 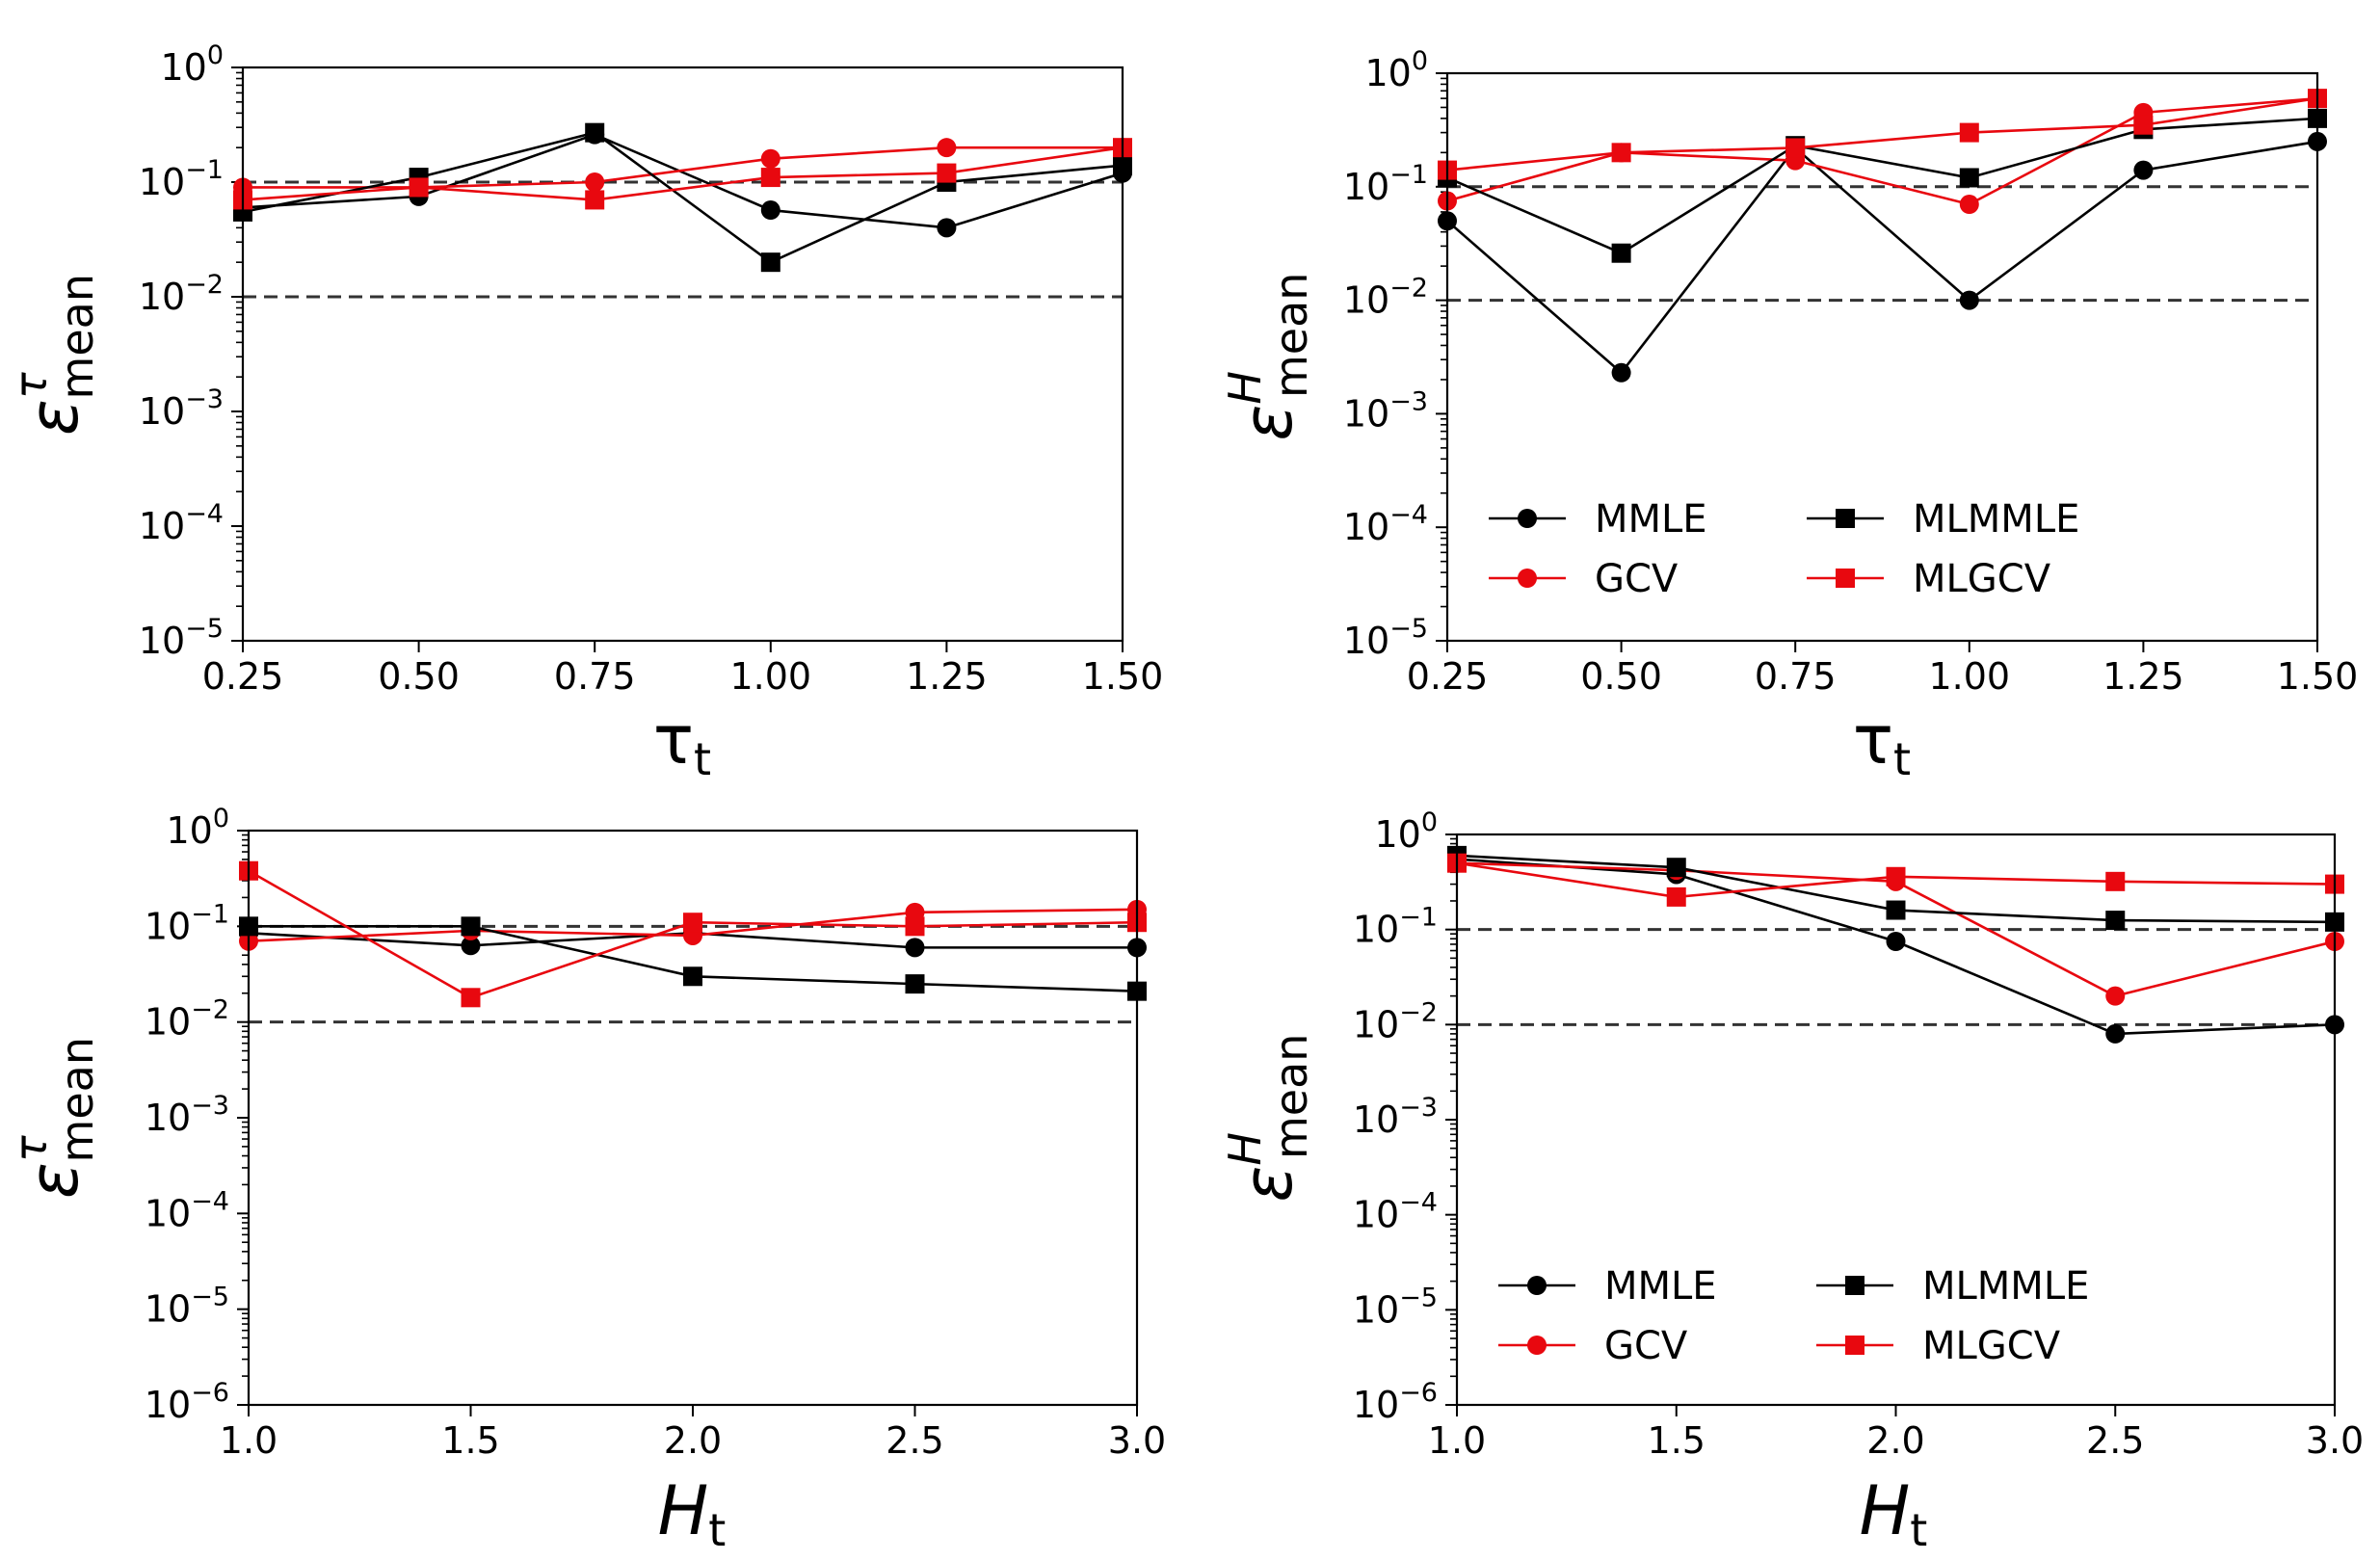 I want to click on legend-marker-mlgcv, so click(x=1846, y=578).